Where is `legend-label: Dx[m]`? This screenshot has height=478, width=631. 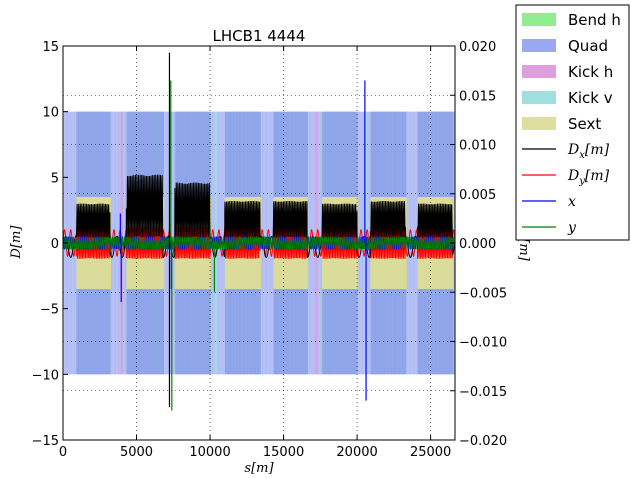
legend-label: Dx[m] is located at coordinates (588, 151).